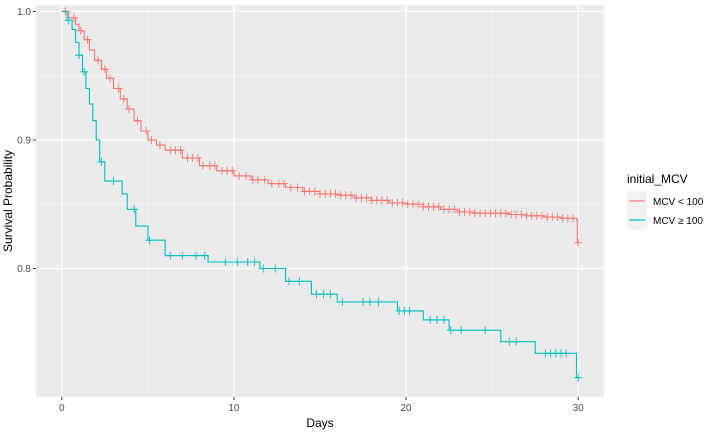 This screenshot has height=432, width=705. I want to click on x-tick-label: 30, so click(579, 408).